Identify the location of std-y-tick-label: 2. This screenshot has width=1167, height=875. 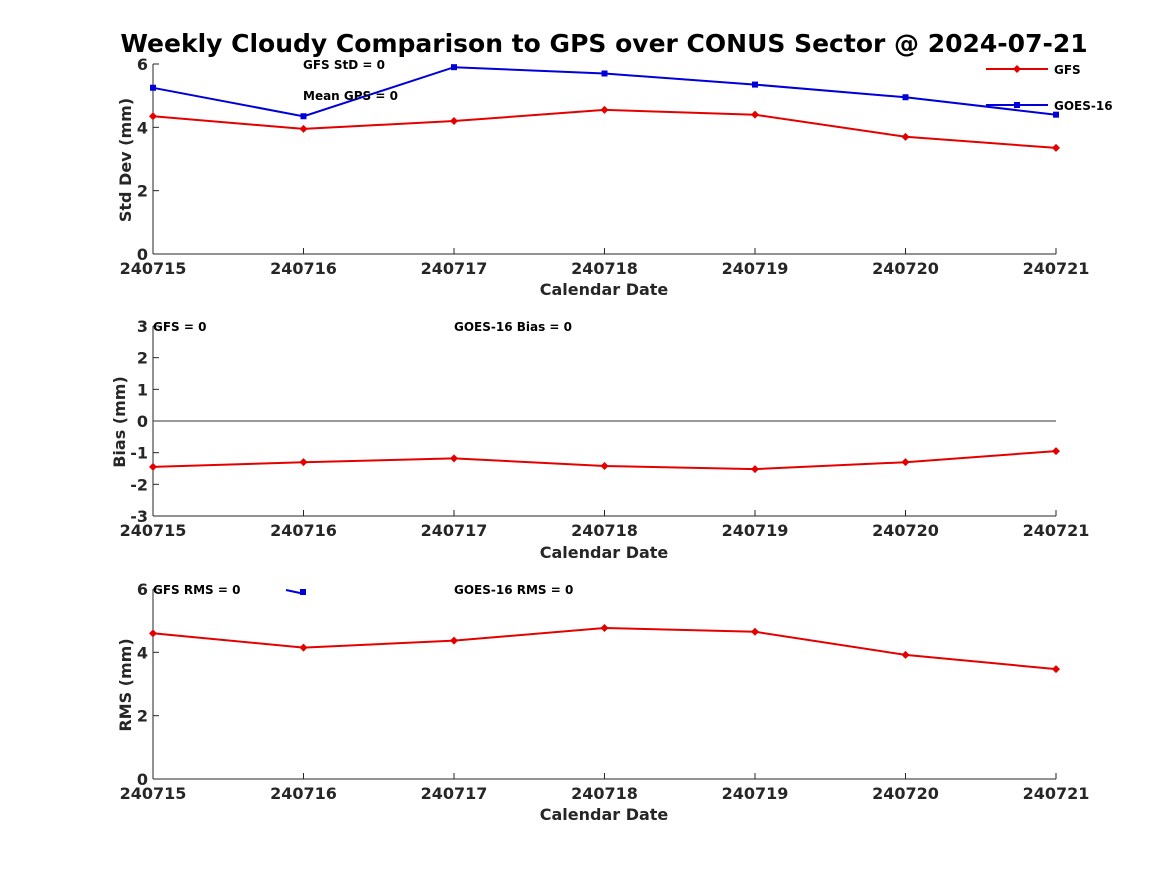
(142, 191).